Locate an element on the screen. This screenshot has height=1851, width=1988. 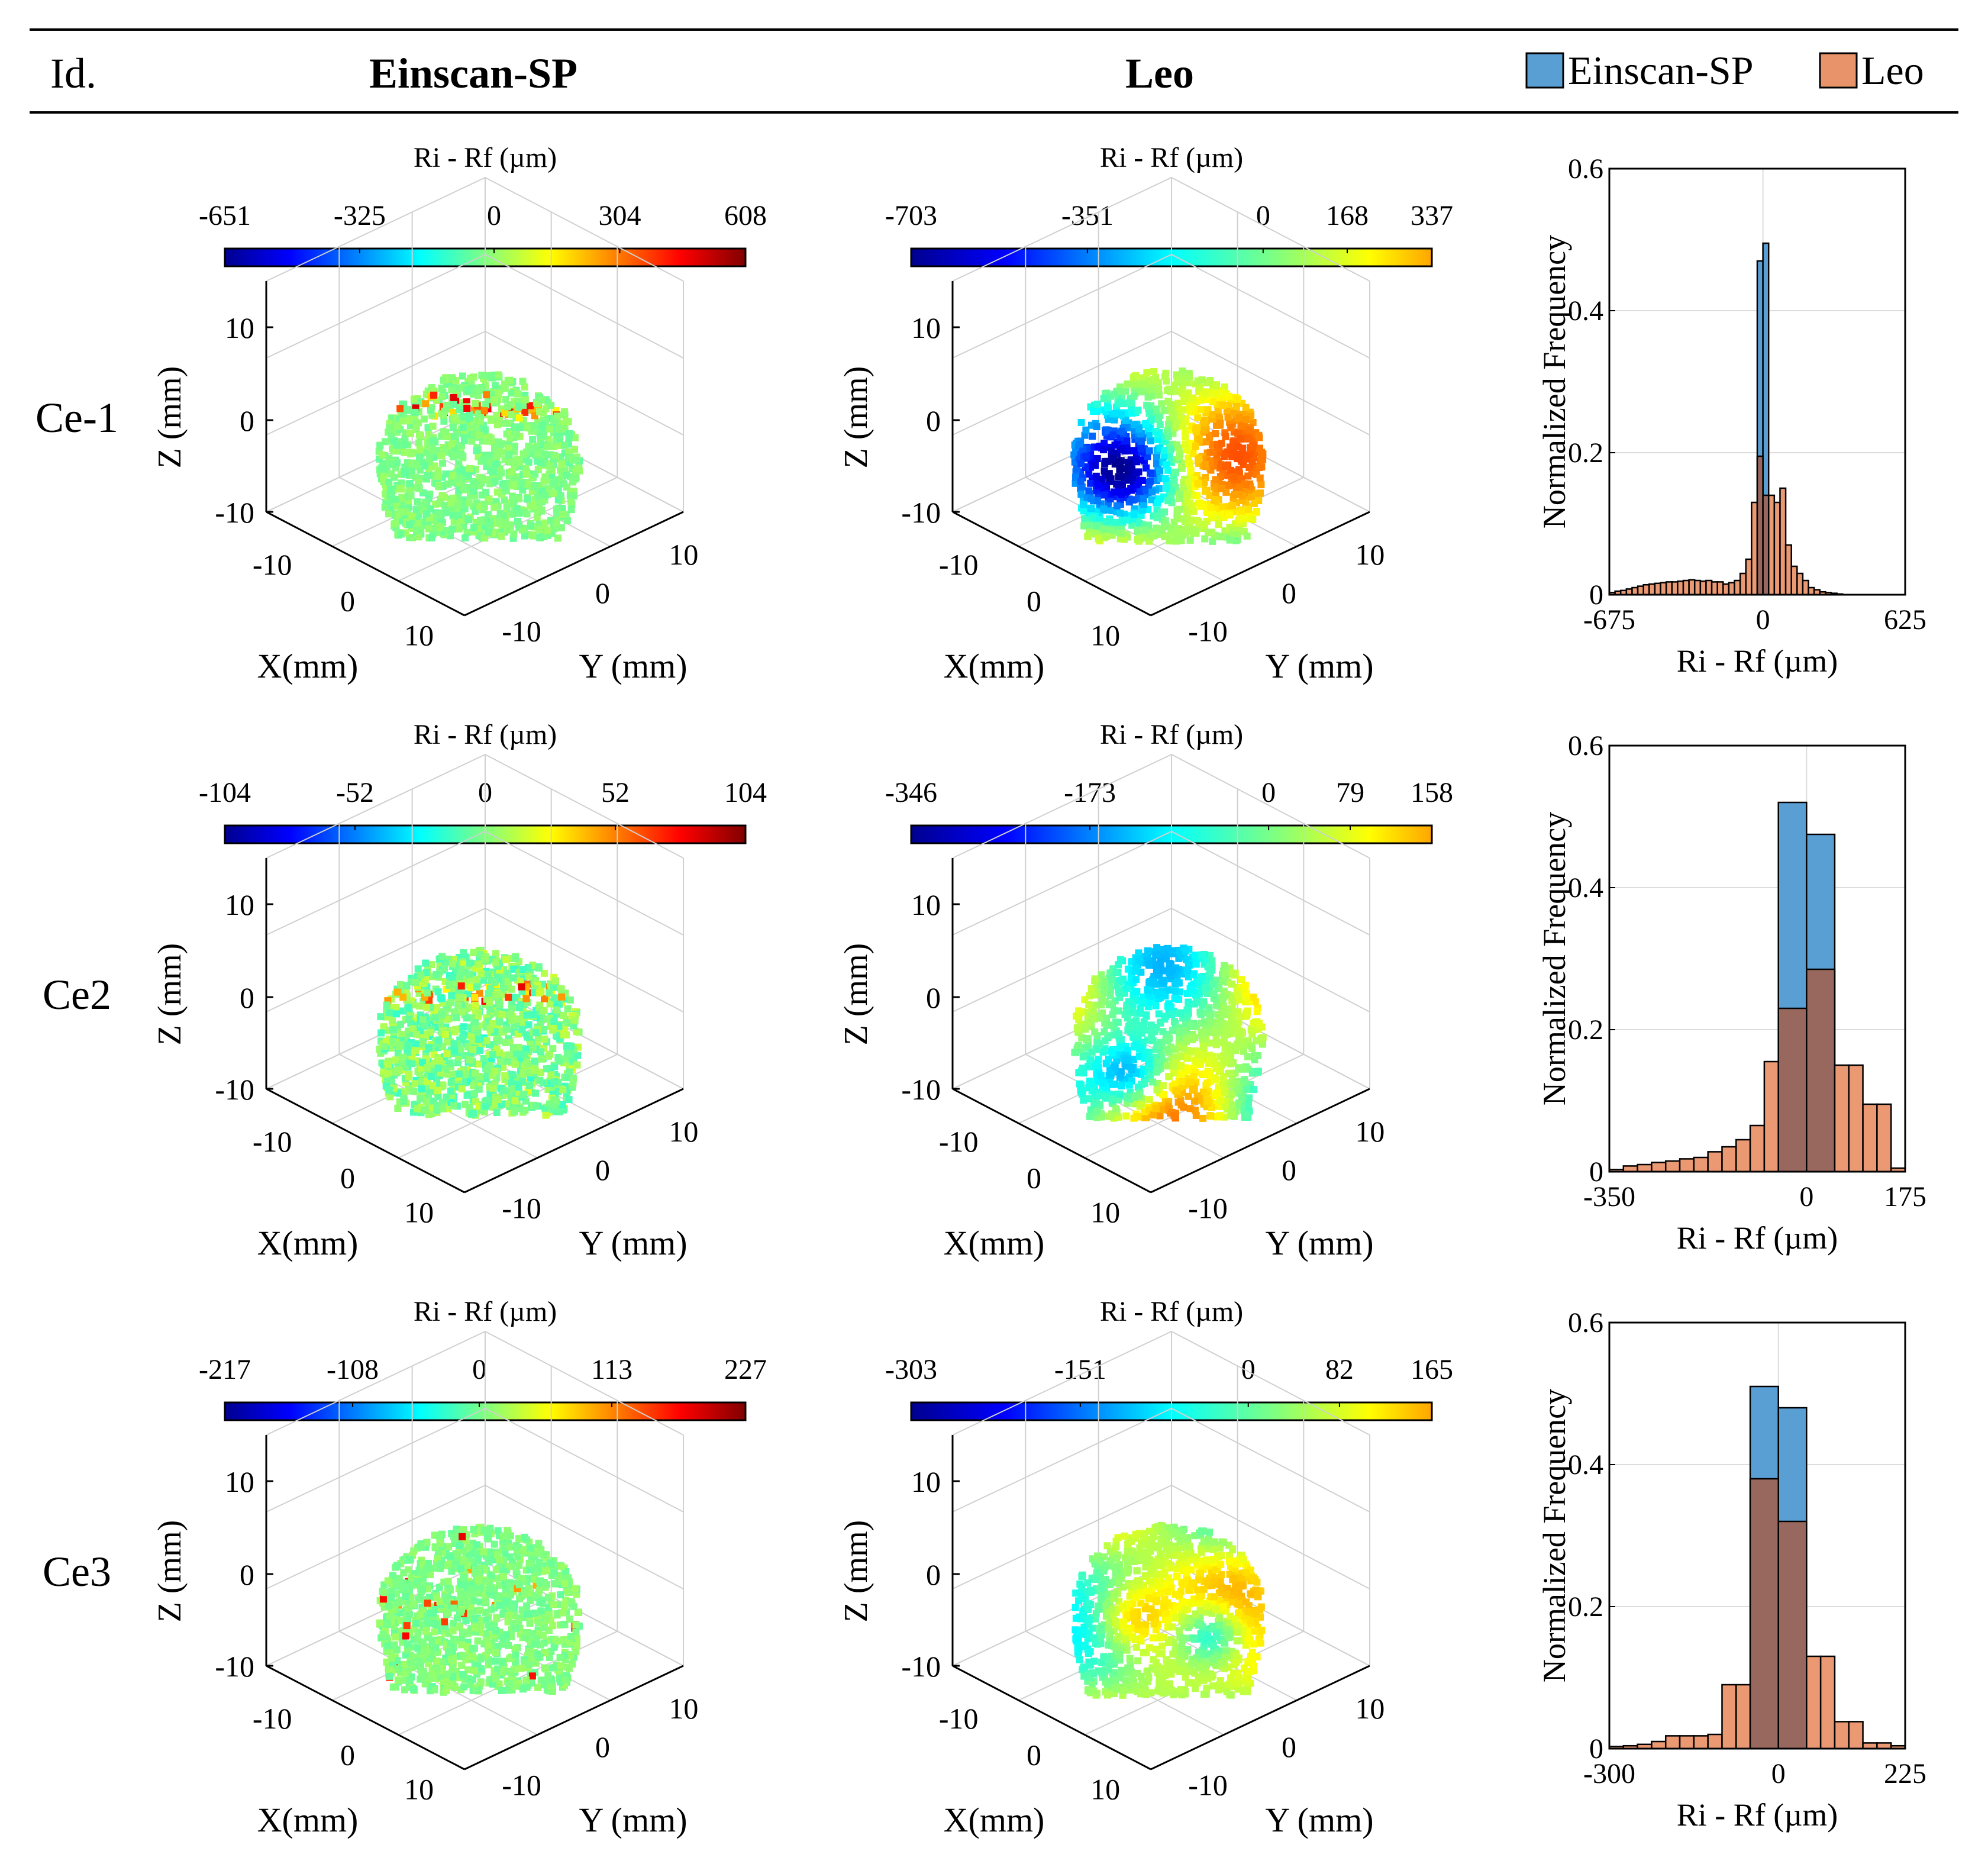
z-tick-label: 0 is located at coordinates (247, 420).